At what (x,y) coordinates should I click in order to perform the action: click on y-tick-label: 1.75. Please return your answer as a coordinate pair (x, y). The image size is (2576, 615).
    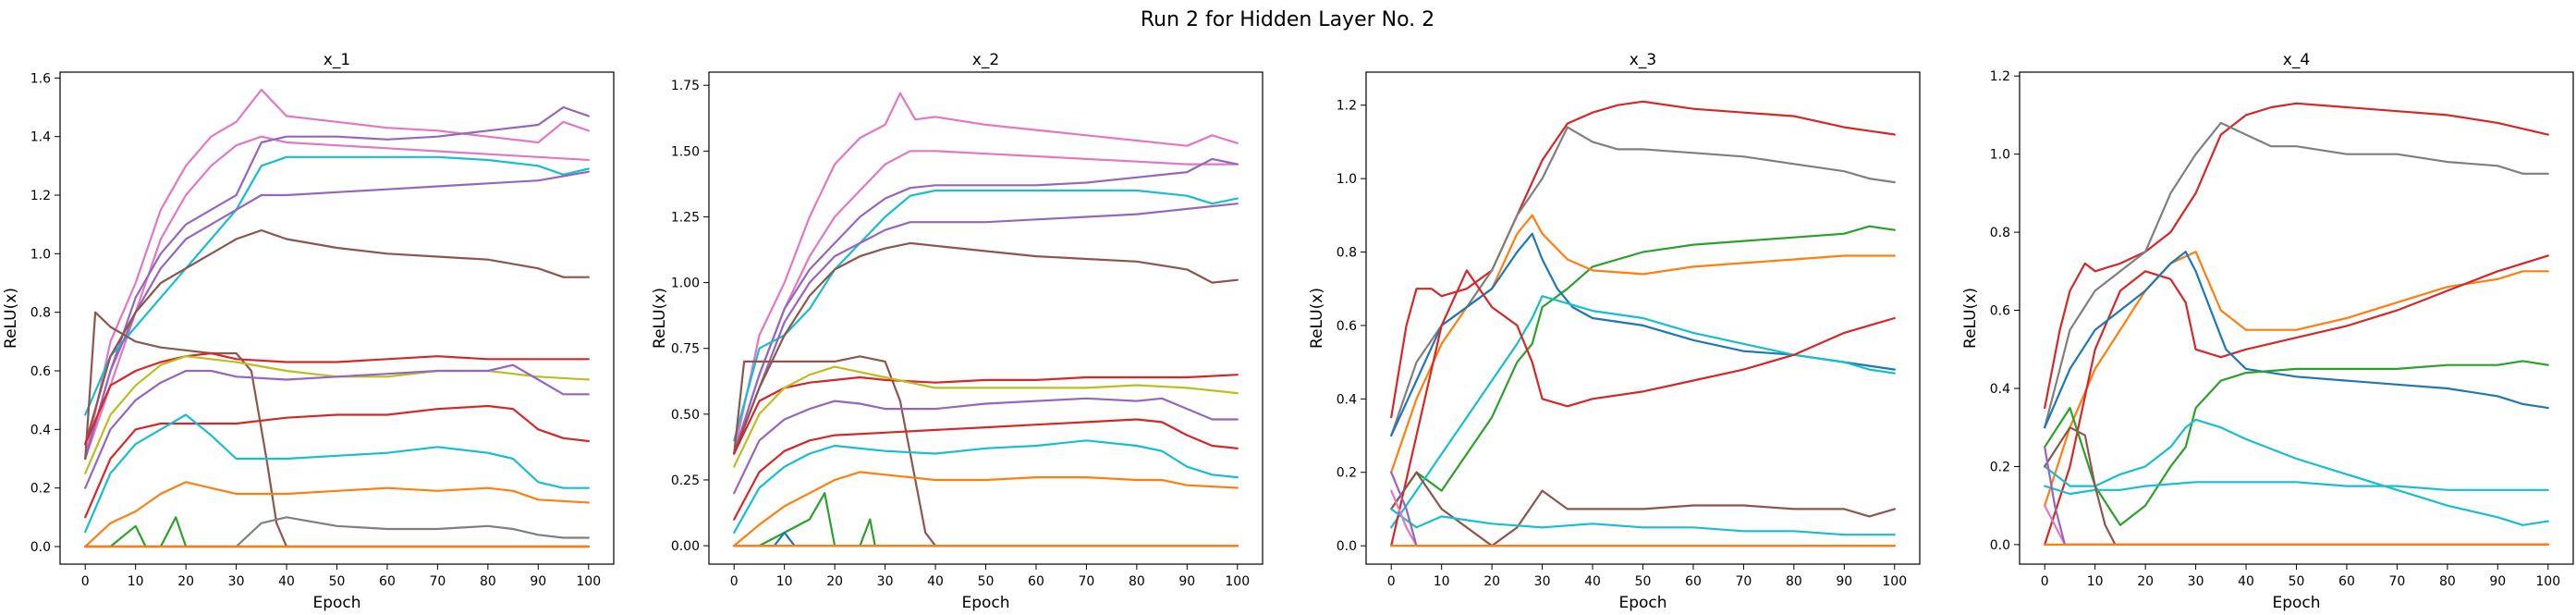
    Looking at the image, I should click on (685, 86).